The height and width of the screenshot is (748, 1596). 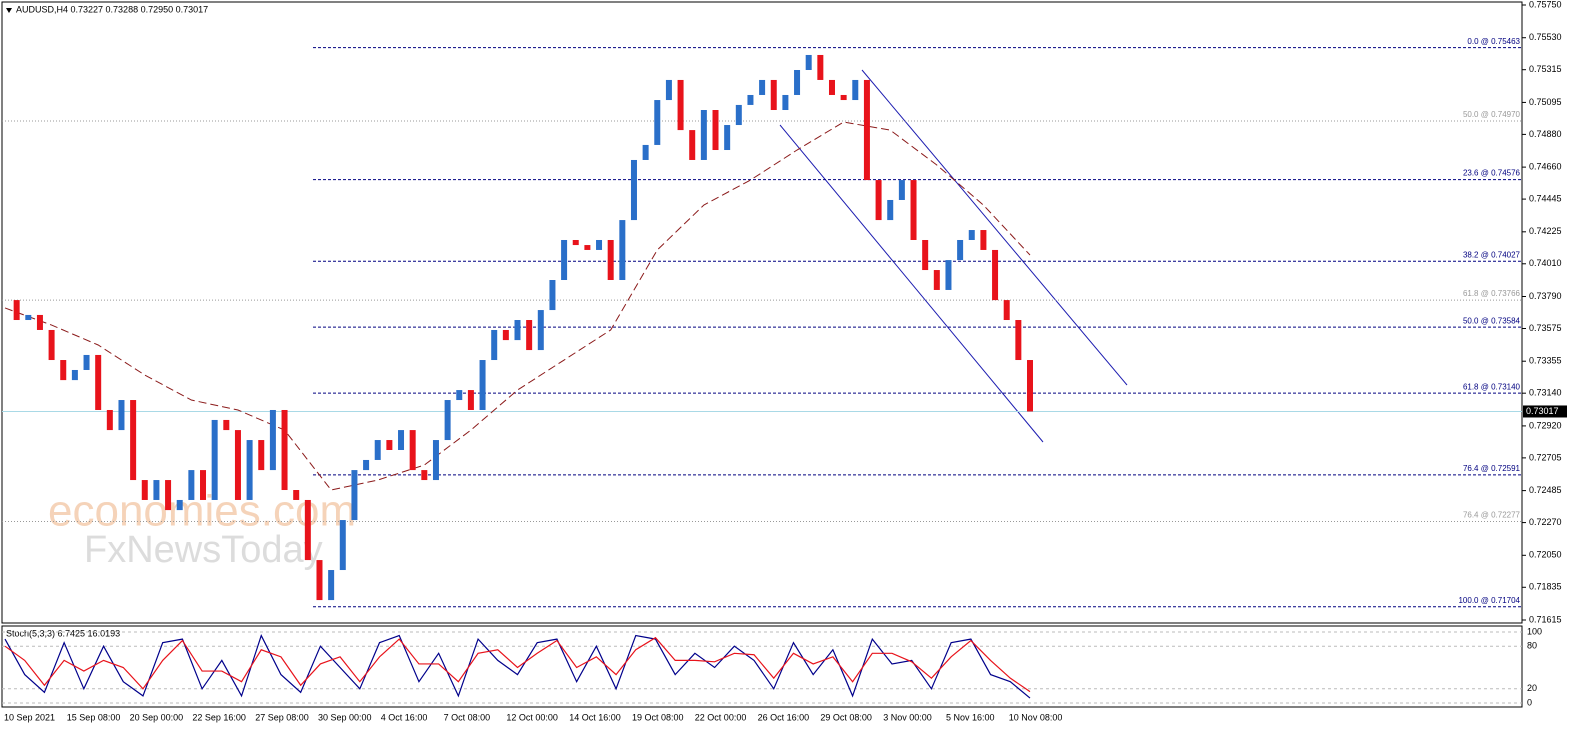 I want to click on fib-label: 0.0 @ 0.75463, so click(x=1493, y=41).